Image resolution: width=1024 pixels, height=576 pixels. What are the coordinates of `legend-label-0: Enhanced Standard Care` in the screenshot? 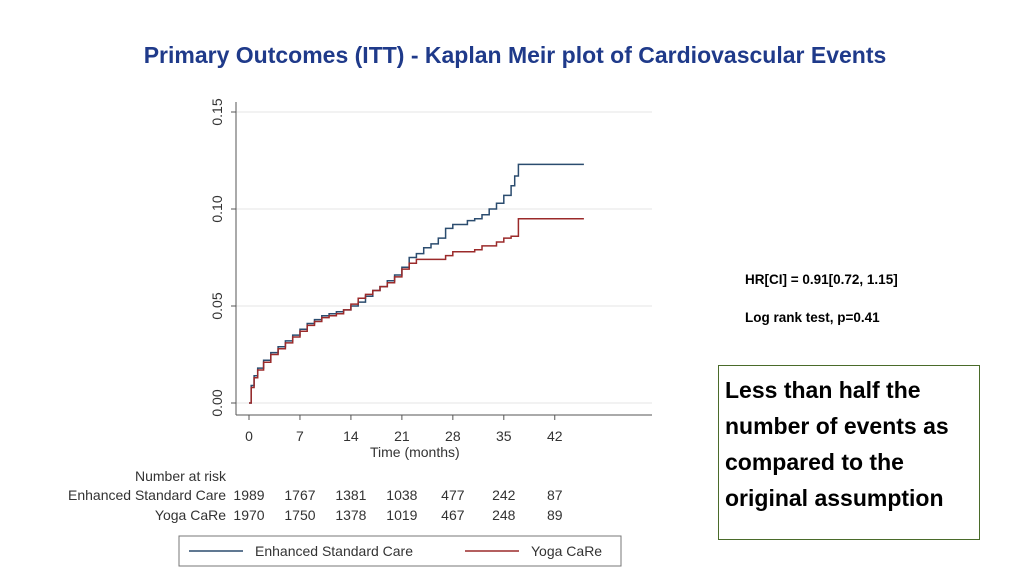 It's located at (334, 551).